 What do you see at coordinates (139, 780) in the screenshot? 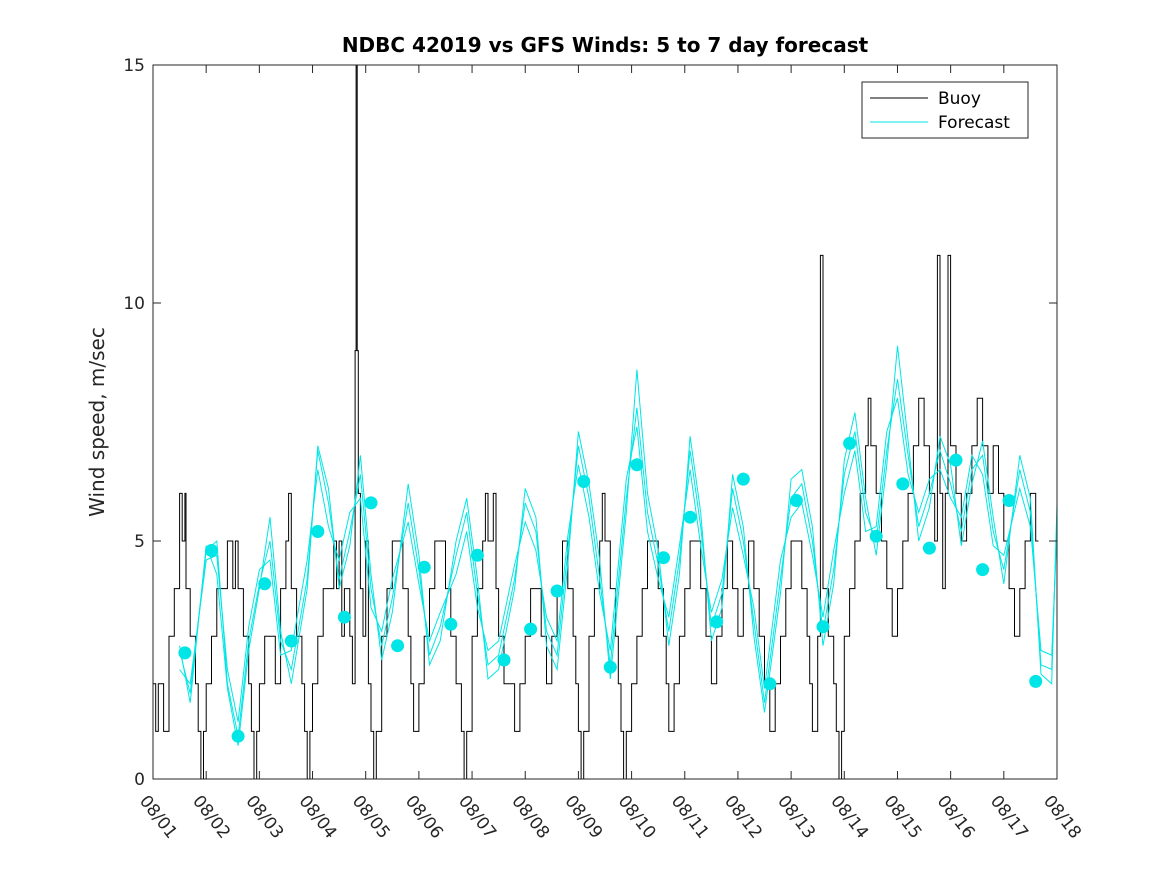
I see `y-tick-label: 0` at bounding box center [139, 780].